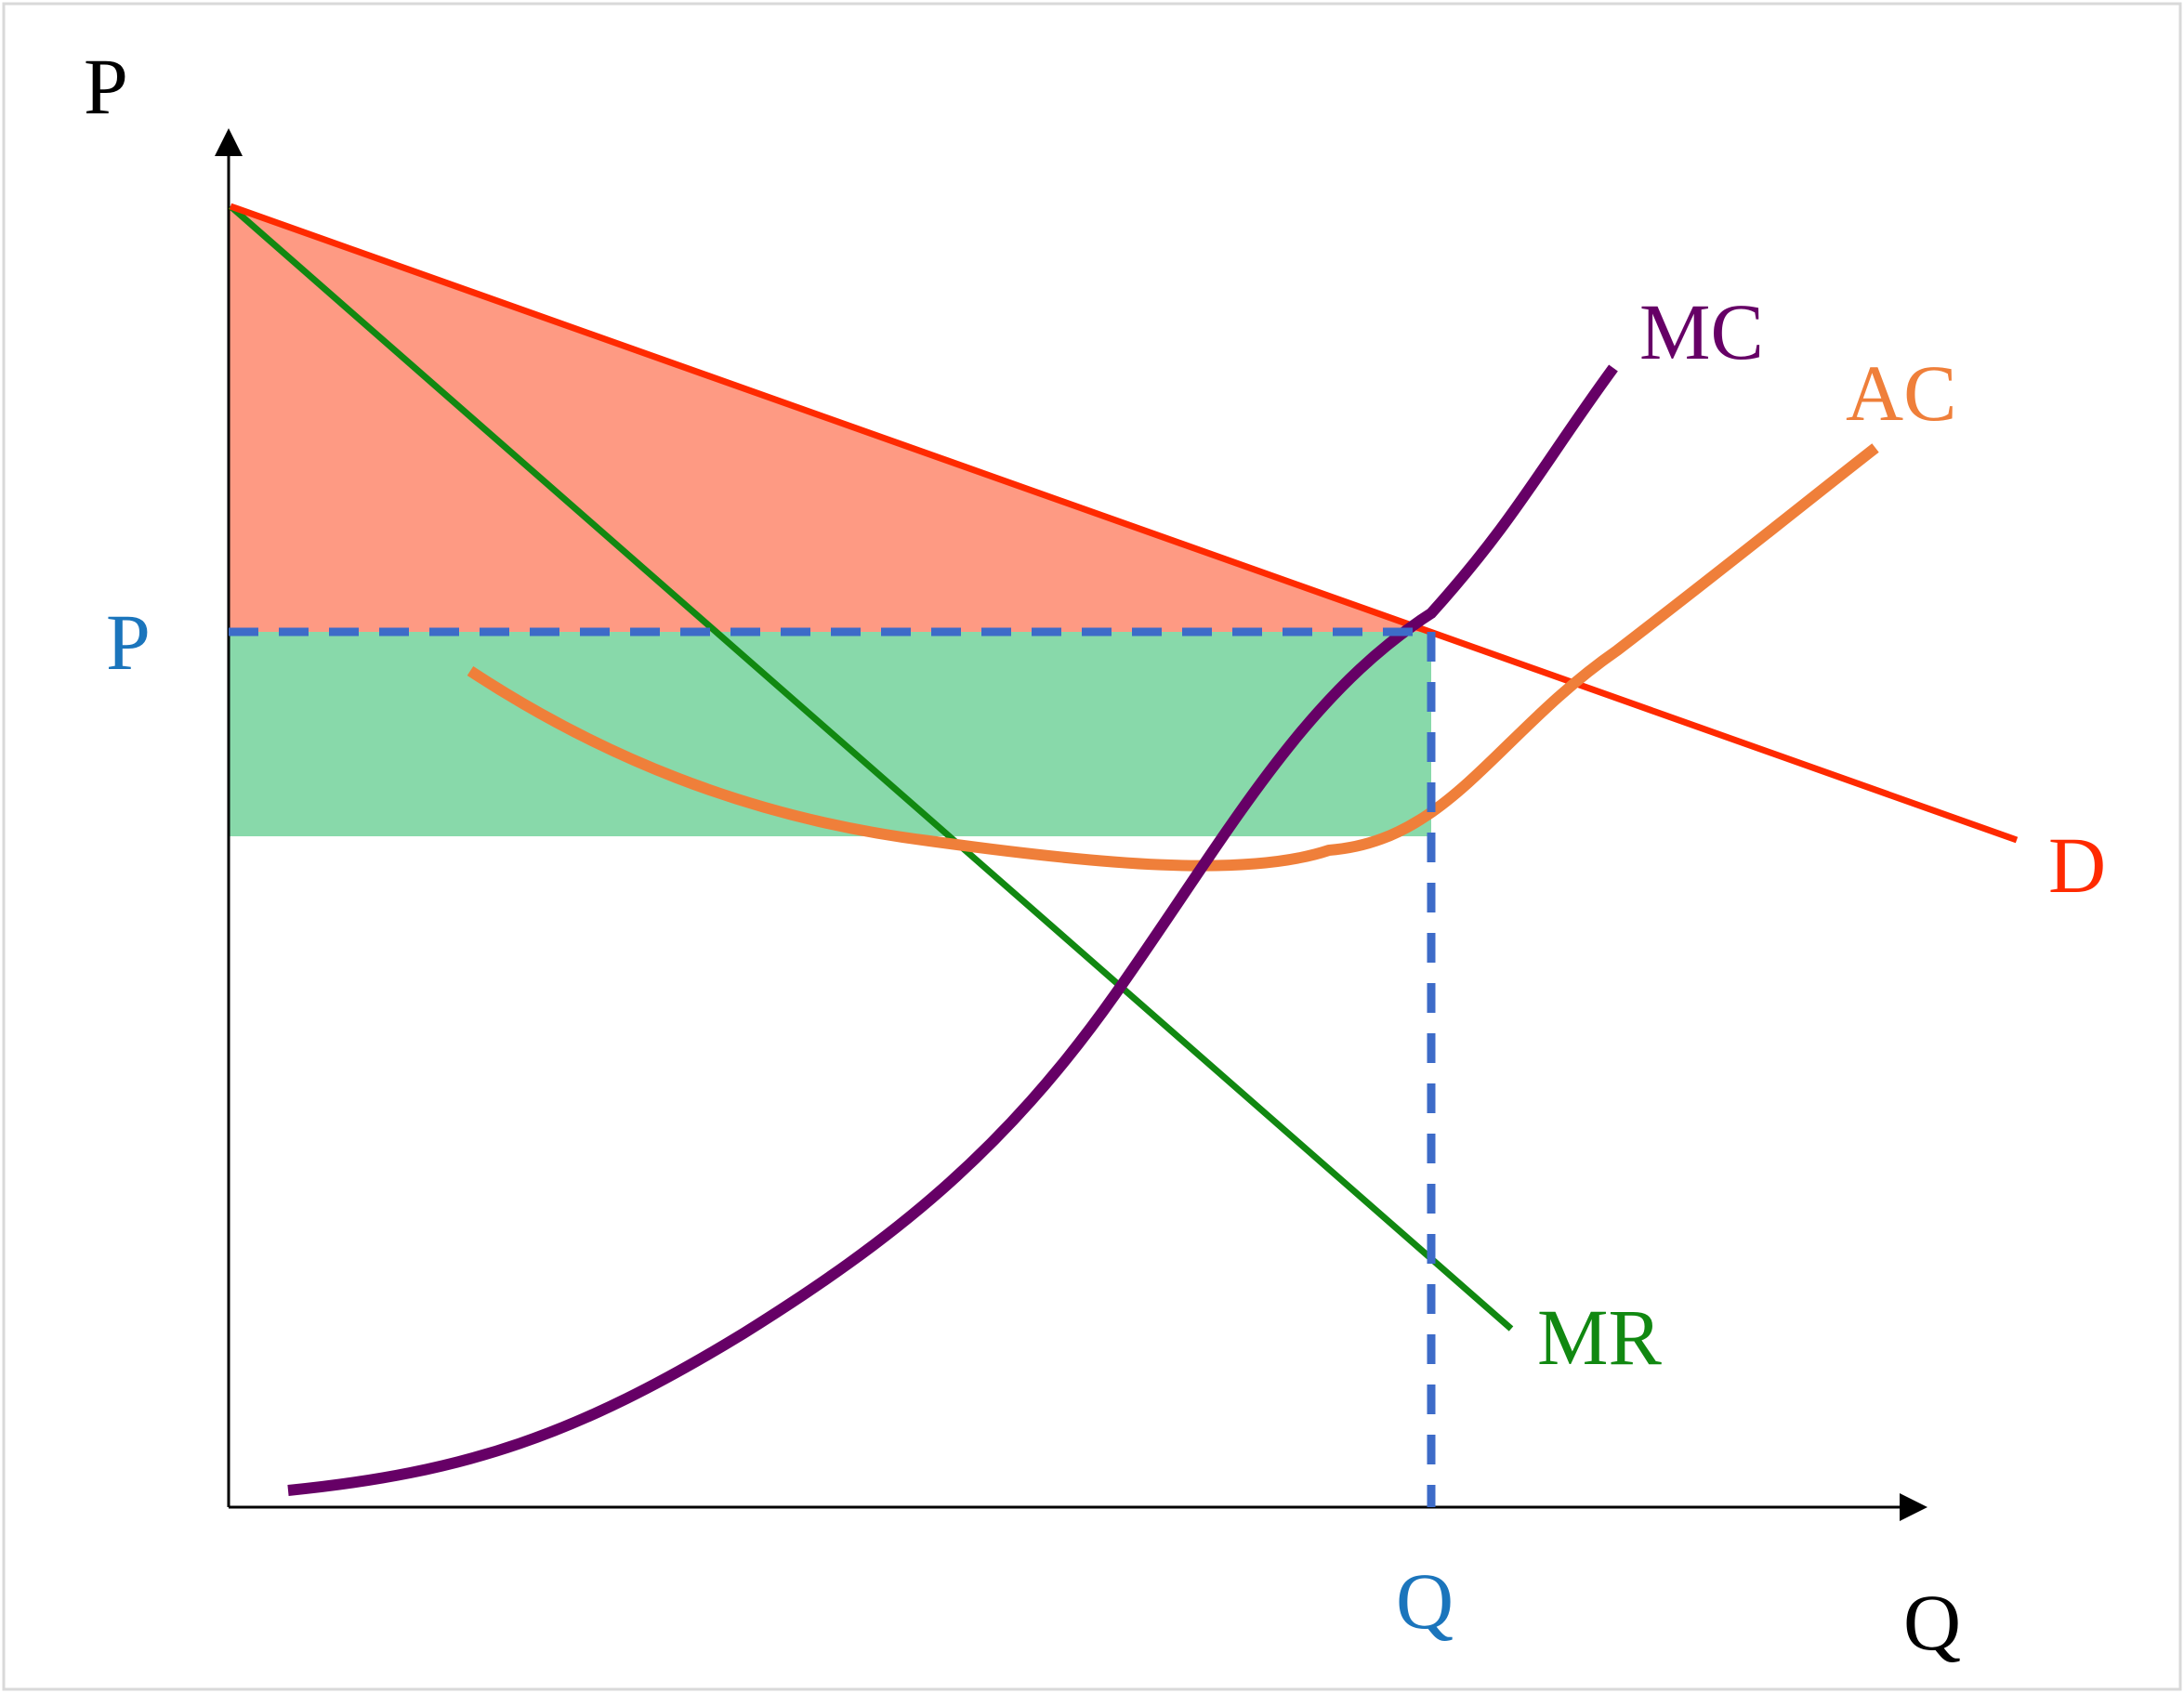 Image resolution: width=2184 pixels, height=1693 pixels. Describe the element at coordinates (2077, 865) in the screenshot. I see `d-label: D` at that location.